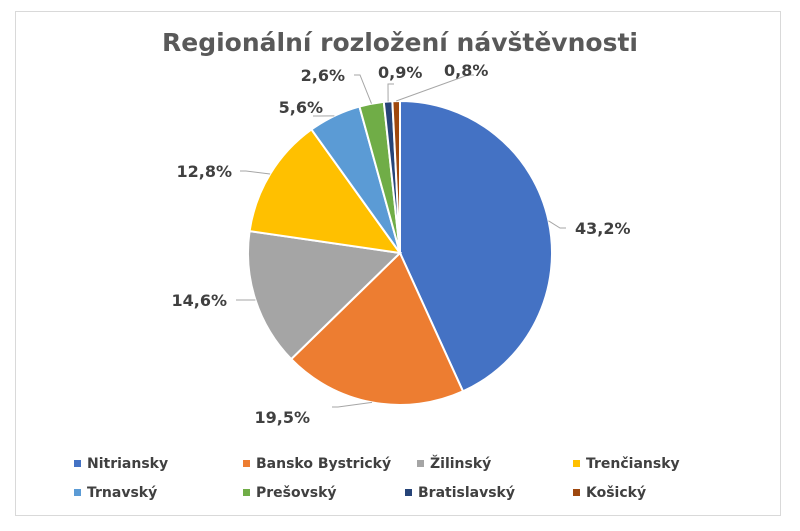 The image size is (800, 531). Describe the element at coordinates (296, 493) in the screenshot. I see `legend-label-6: Prešovský` at that location.